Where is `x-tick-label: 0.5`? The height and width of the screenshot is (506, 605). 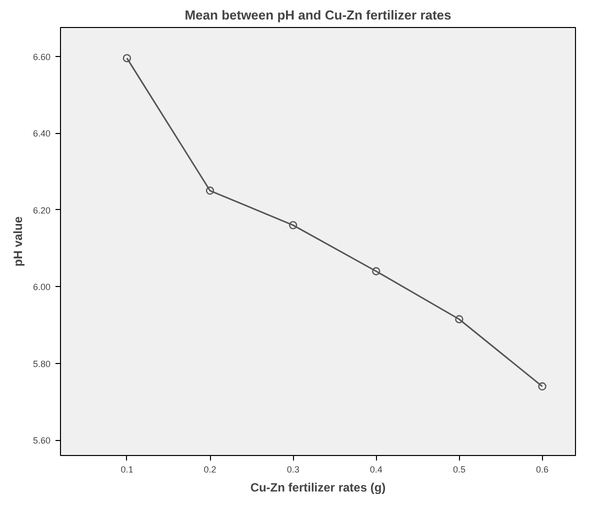 x-tick-label: 0.5 is located at coordinates (459, 469).